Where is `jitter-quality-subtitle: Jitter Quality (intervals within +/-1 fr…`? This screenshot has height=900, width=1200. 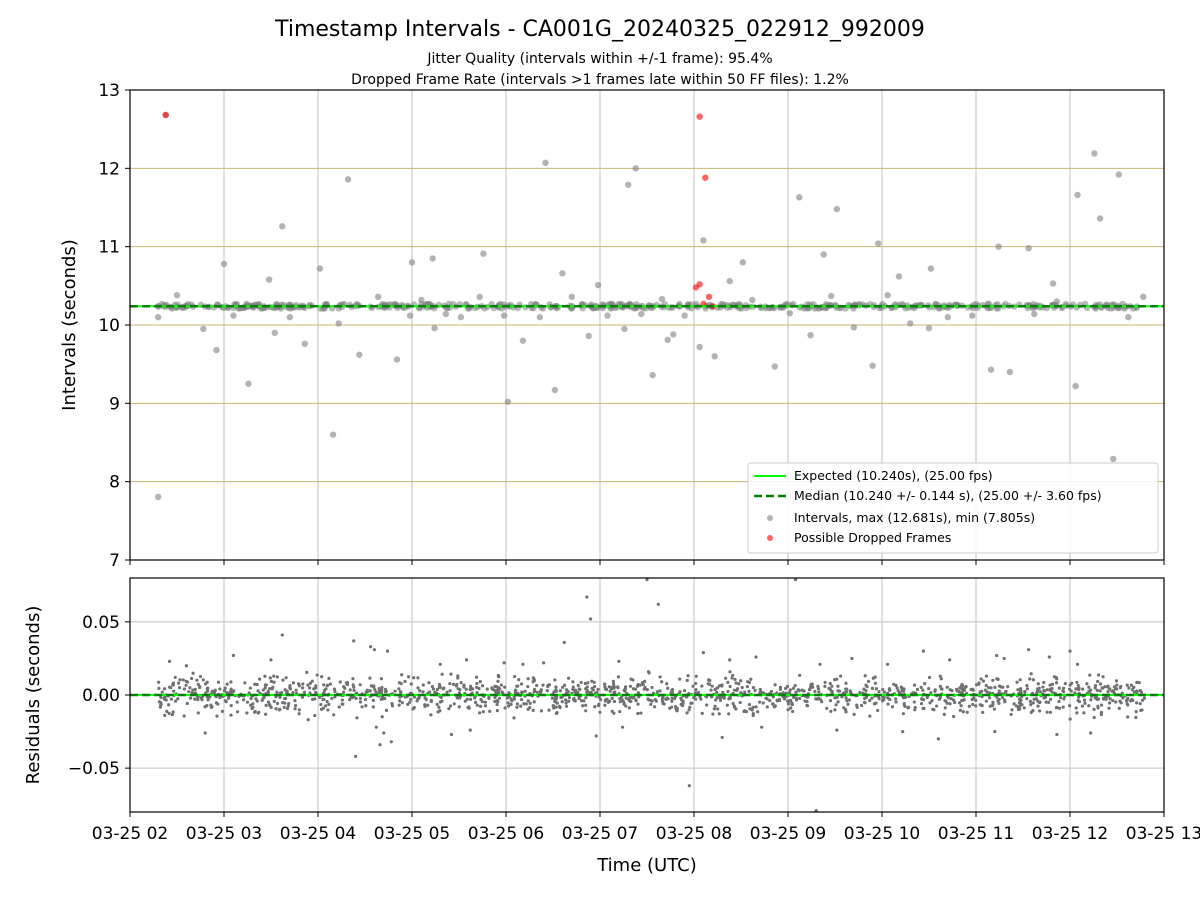 jitter-quality-subtitle: Jitter Quality (intervals within +/-1 fr… is located at coordinates (599, 59).